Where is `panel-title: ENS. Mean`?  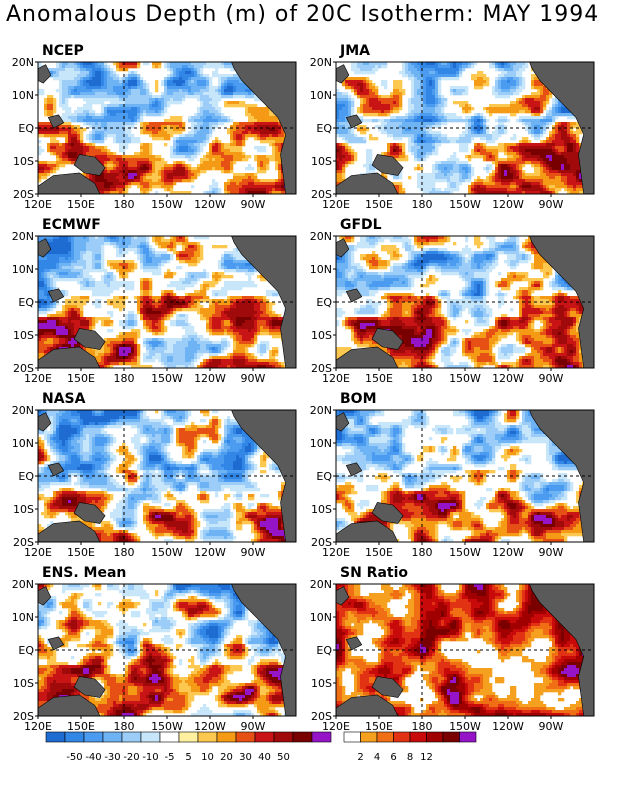 panel-title: ENS. Mean is located at coordinates (84, 573).